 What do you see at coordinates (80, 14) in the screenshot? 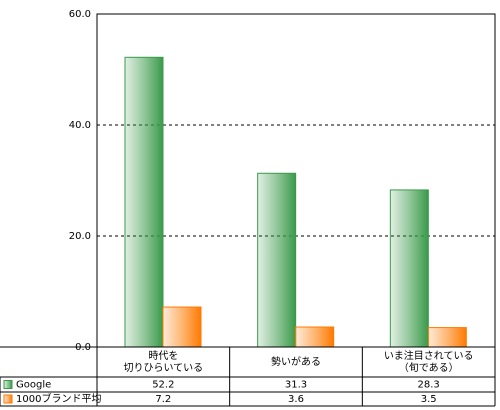
I see `y-tick-label: 60.0` at bounding box center [80, 14].